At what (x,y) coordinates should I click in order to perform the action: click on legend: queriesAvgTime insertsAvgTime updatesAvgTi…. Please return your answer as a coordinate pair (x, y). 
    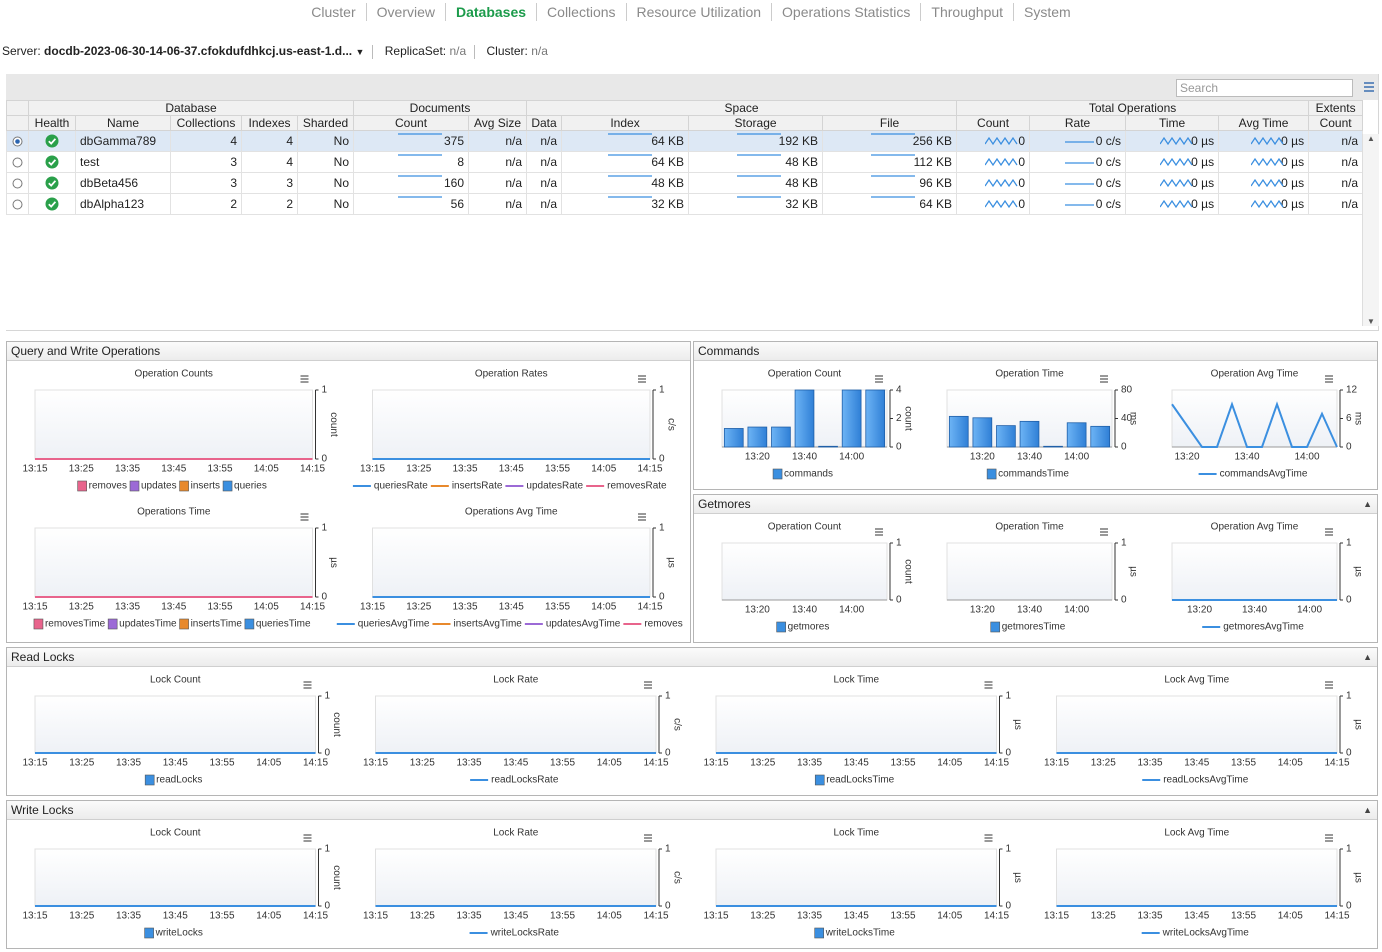
    Looking at the image, I should click on (509, 624).